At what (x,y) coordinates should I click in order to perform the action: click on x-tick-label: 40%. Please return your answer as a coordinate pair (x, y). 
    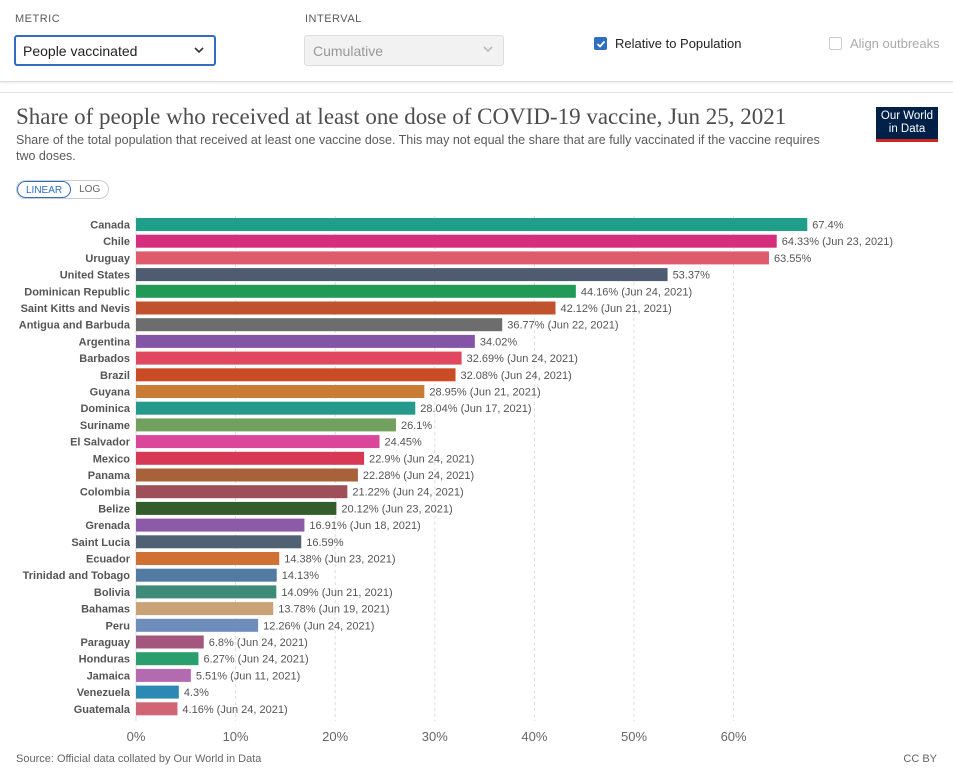
    Looking at the image, I should click on (534, 736).